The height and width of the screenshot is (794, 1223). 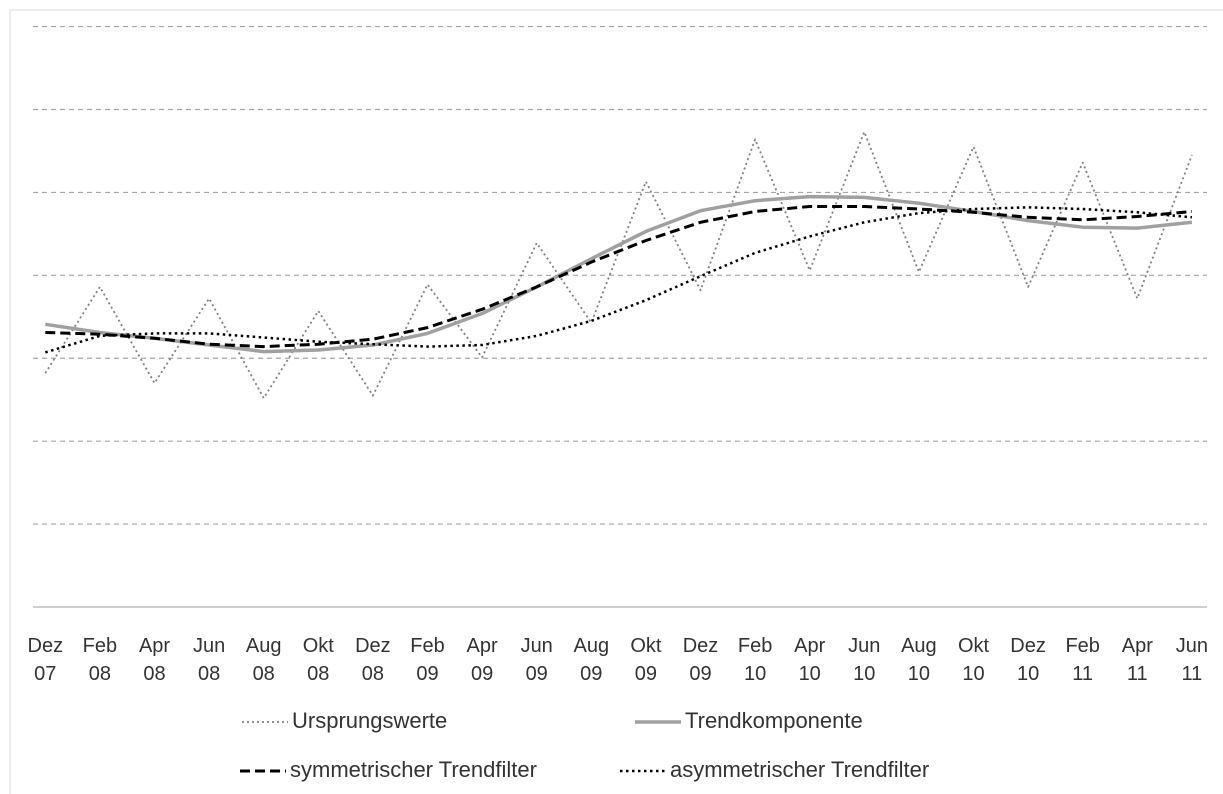 What do you see at coordinates (482, 660) in the screenshot?
I see `x-tick-label: Apr 09` at bounding box center [482, 660].